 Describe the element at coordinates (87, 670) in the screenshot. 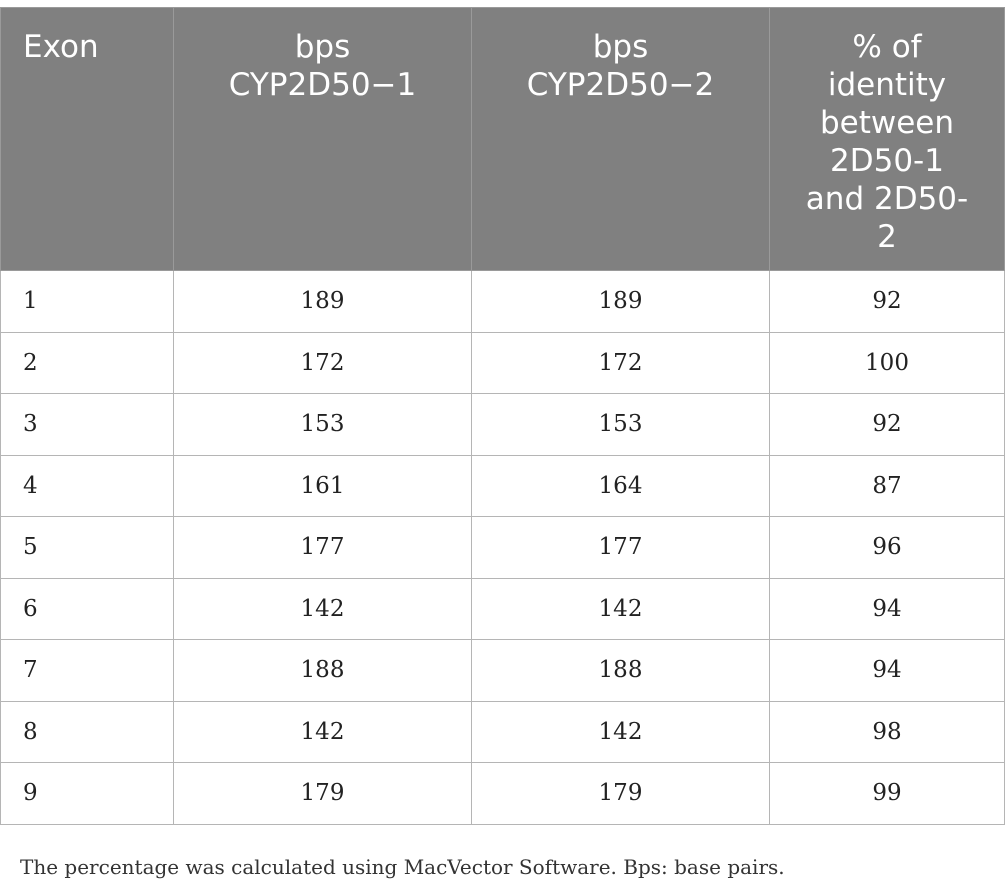

I see `cell-exon: 7` at that location.